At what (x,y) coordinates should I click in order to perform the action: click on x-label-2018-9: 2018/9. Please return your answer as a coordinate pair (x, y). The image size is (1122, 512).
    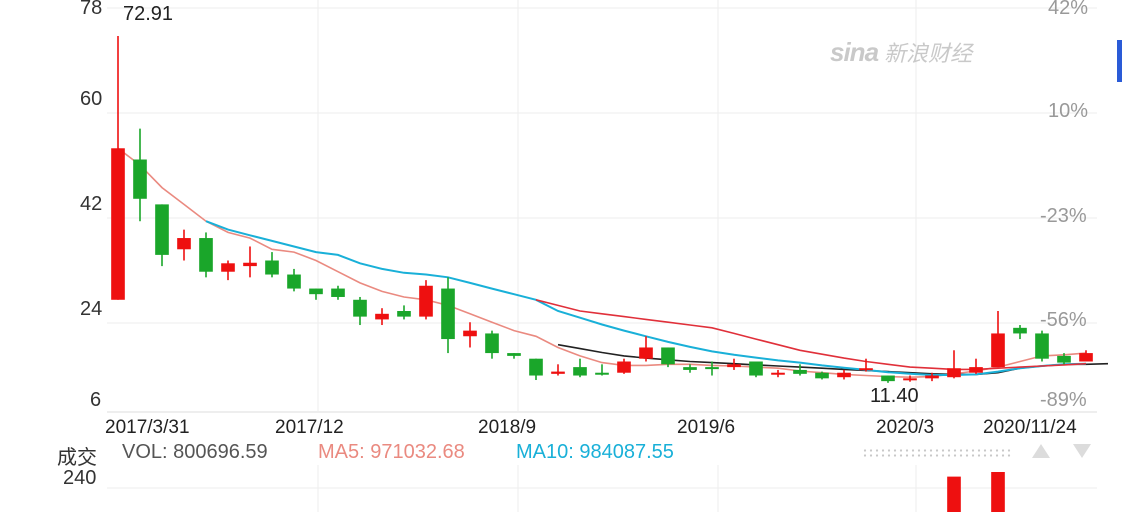
    Looking at the image, I should click on (507, 427).